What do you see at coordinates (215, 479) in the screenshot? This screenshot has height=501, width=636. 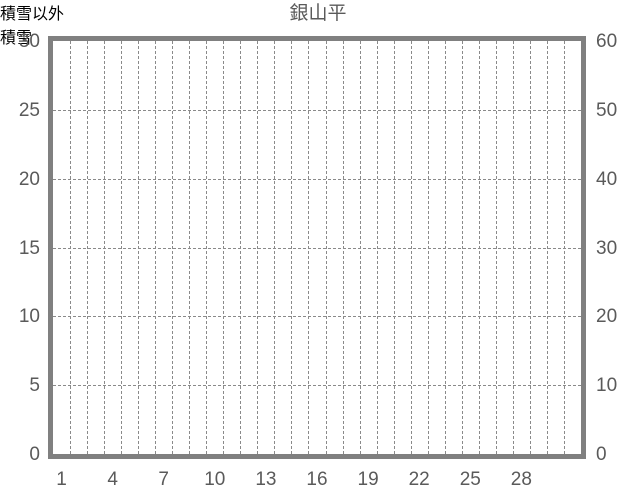 I see `x-axis-tick-label: 10` at bounding box center [215, 479].